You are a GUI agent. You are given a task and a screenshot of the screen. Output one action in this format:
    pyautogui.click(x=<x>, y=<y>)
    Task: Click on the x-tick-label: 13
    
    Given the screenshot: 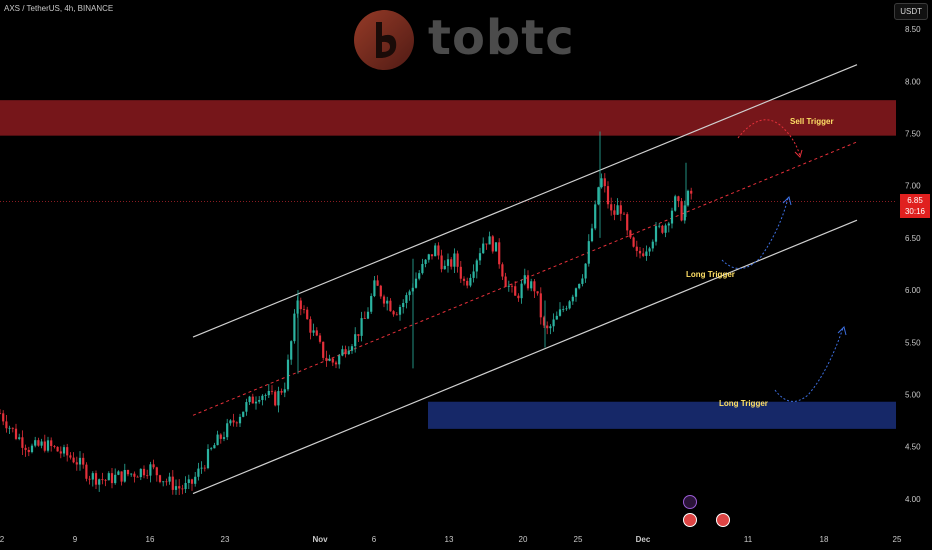 What is the action you would take?
    pyautogui.click(x=449, y=539)
    